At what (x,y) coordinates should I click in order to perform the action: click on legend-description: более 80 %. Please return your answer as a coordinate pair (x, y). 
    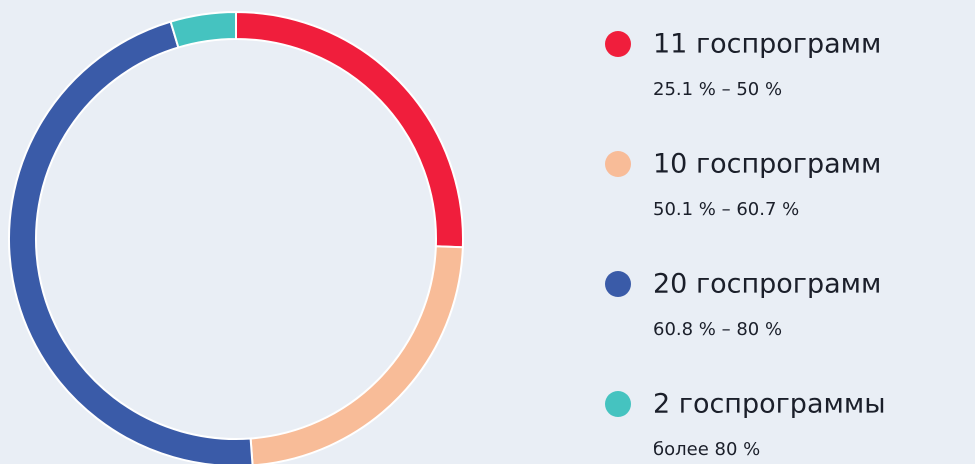
    Looking at the image, I should click on (706, 449).